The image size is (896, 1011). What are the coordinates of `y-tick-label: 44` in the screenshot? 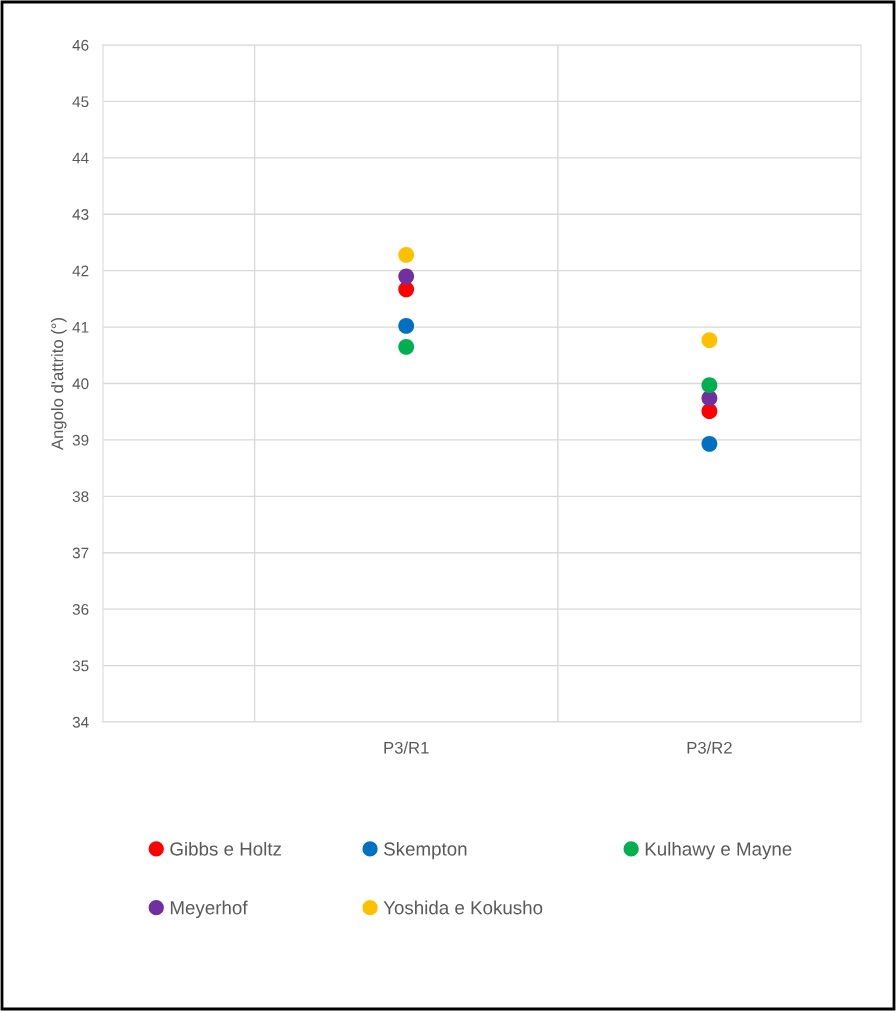 It's located at (80, 158).